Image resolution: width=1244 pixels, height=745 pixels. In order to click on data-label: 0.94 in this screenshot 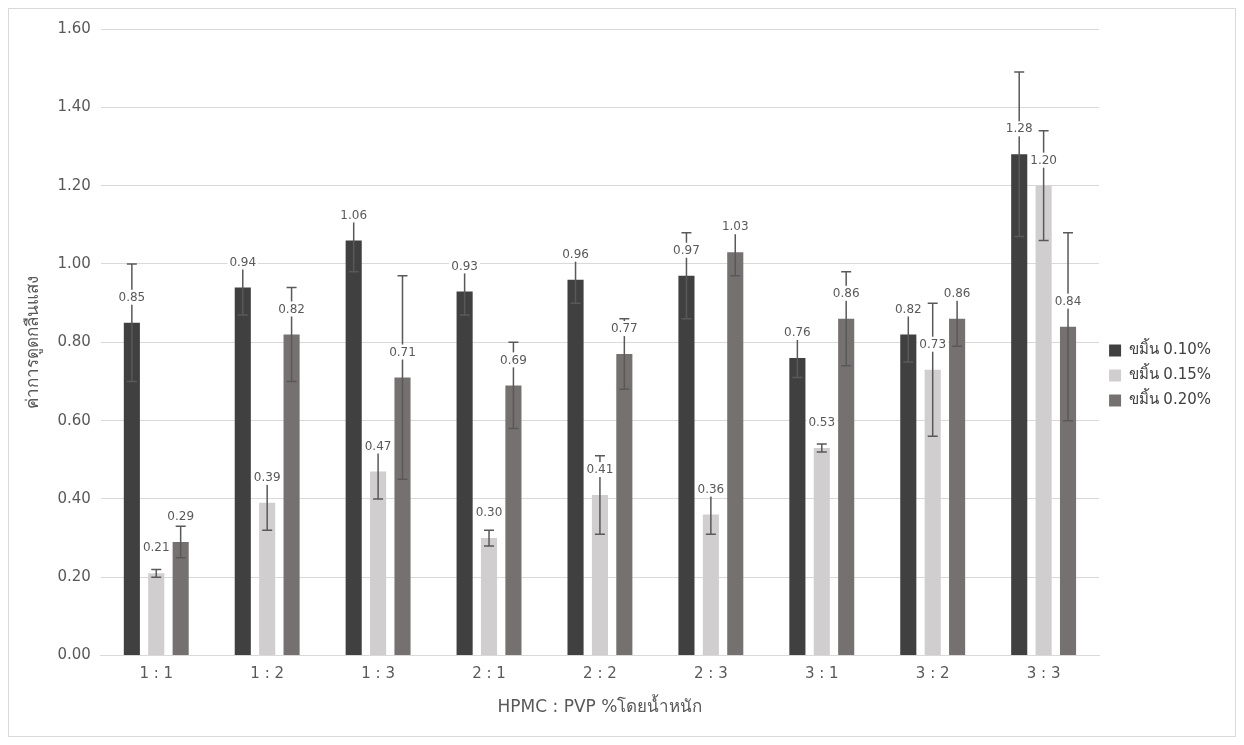, I will do `click(243, 261)`.